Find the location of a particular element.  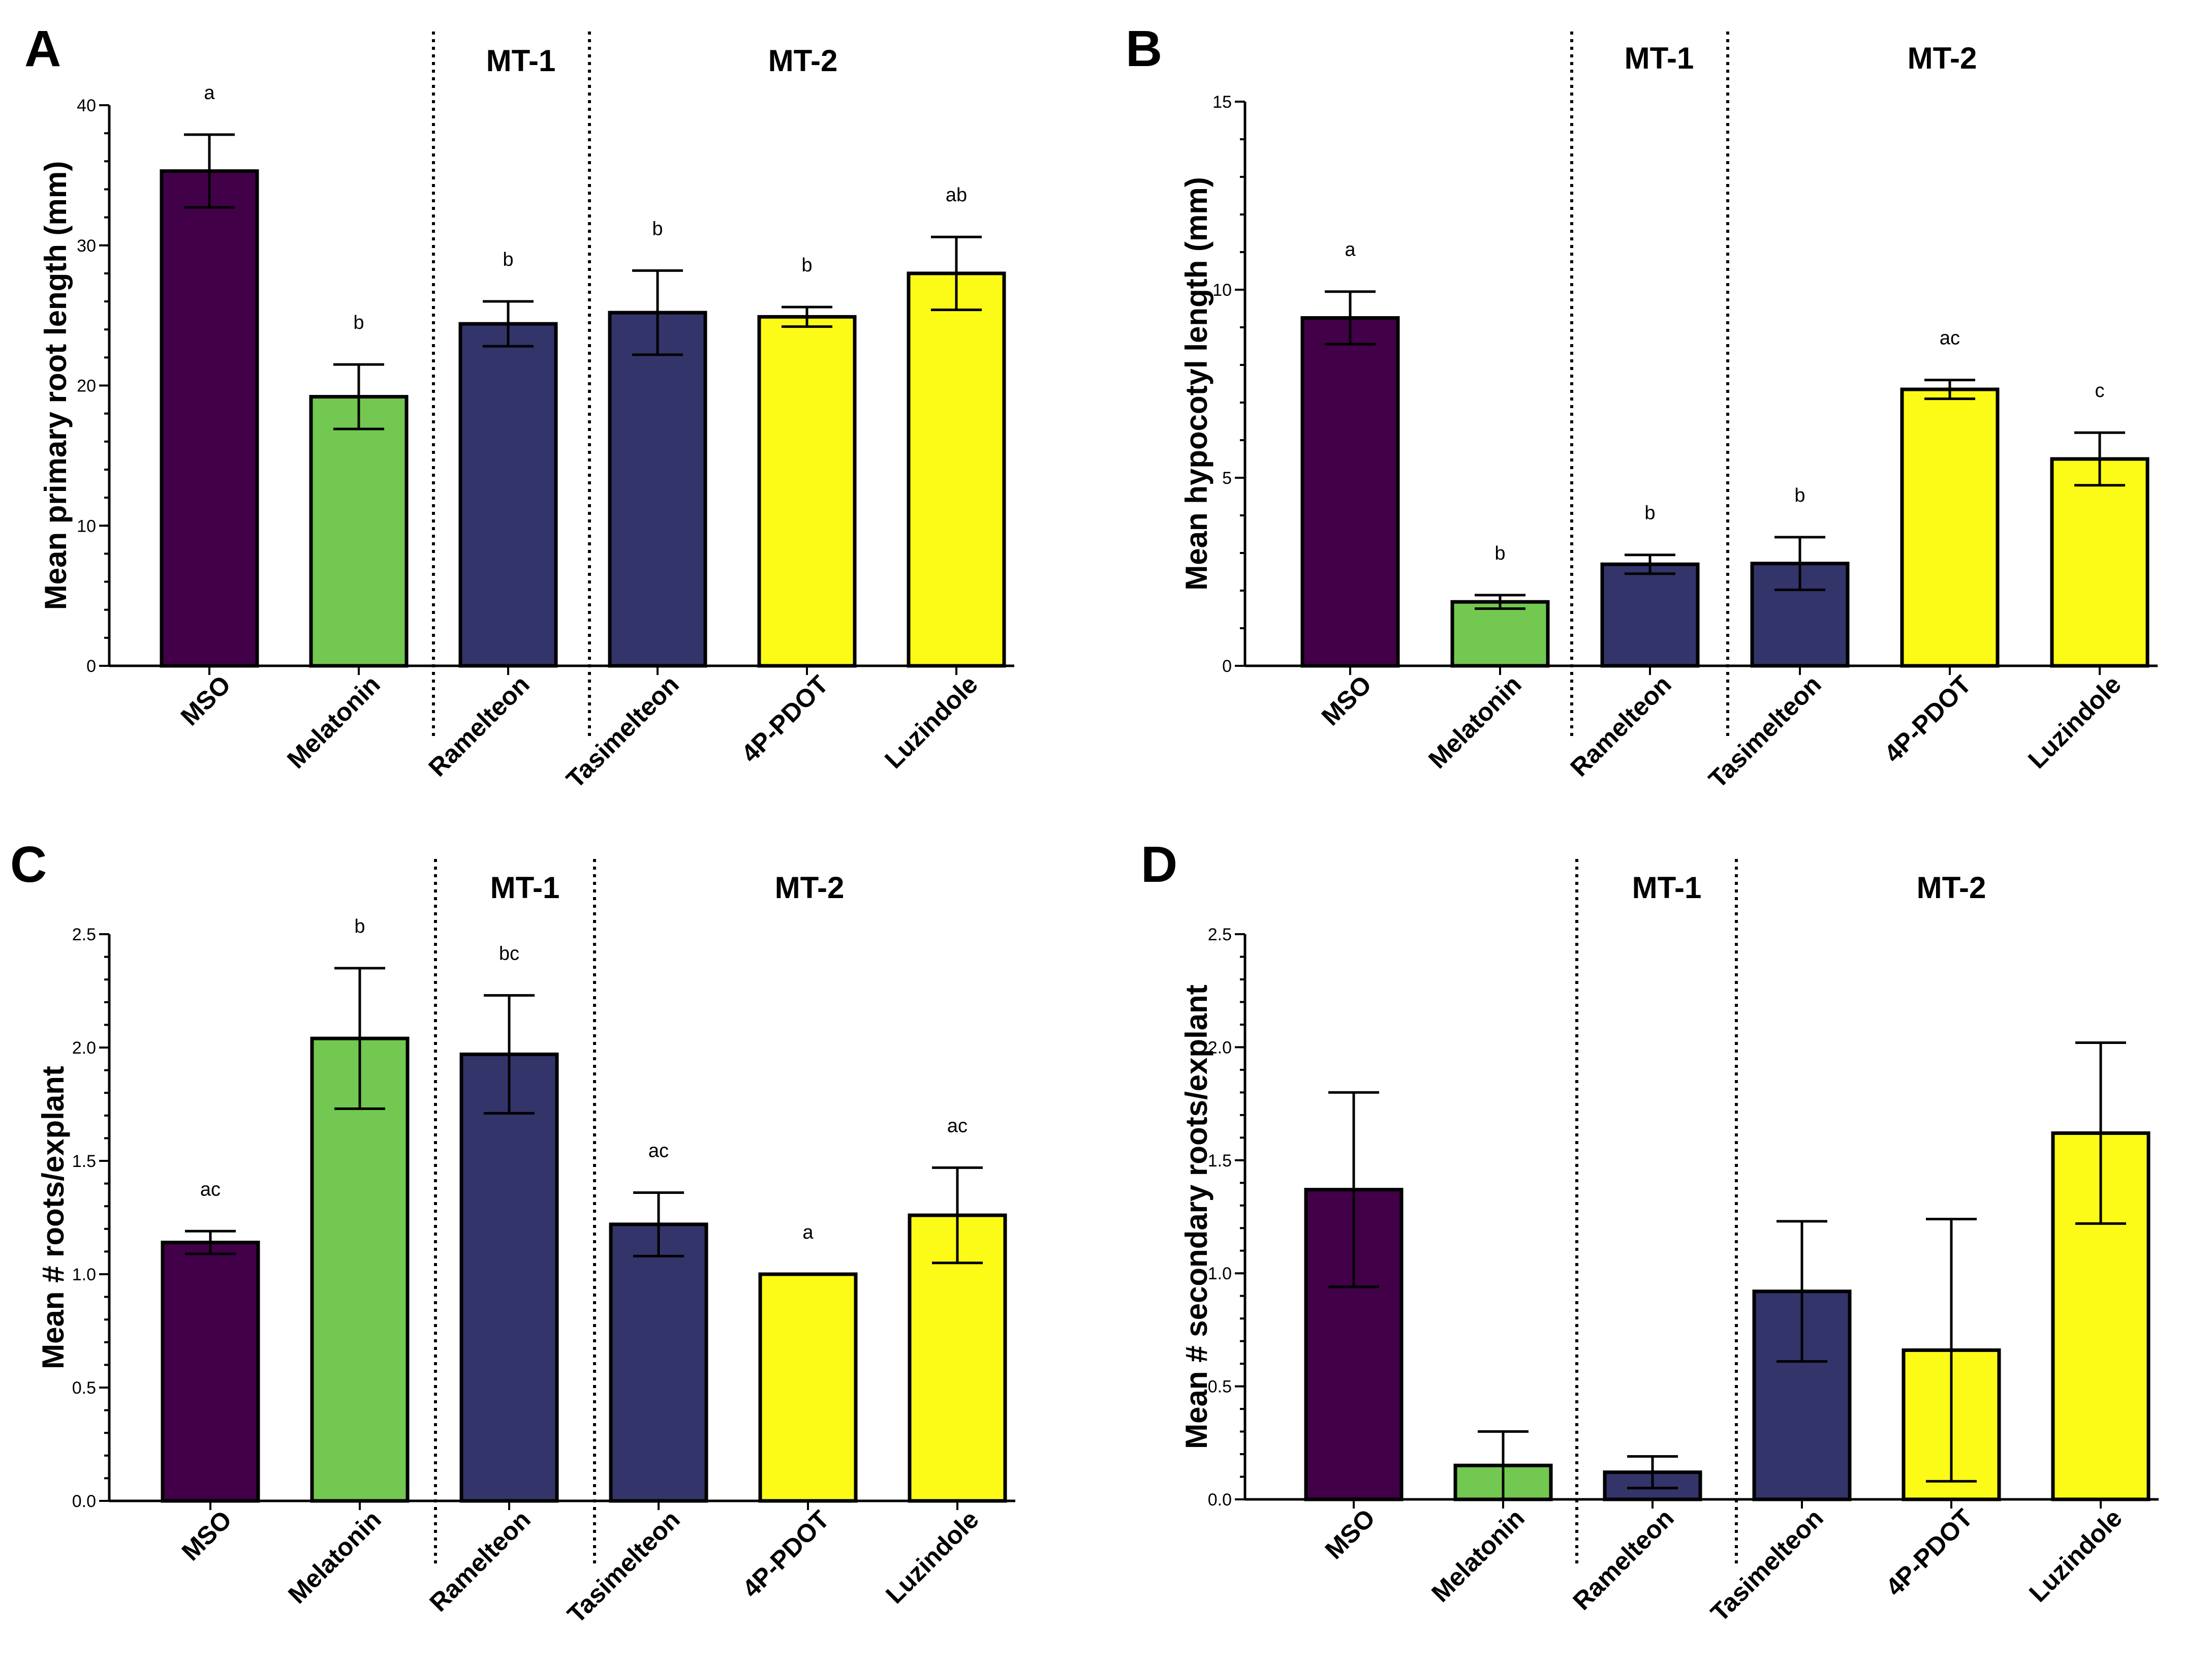

y-axis-label: Mean # secondary roots/explant is located at coordinates (1196, 1217).